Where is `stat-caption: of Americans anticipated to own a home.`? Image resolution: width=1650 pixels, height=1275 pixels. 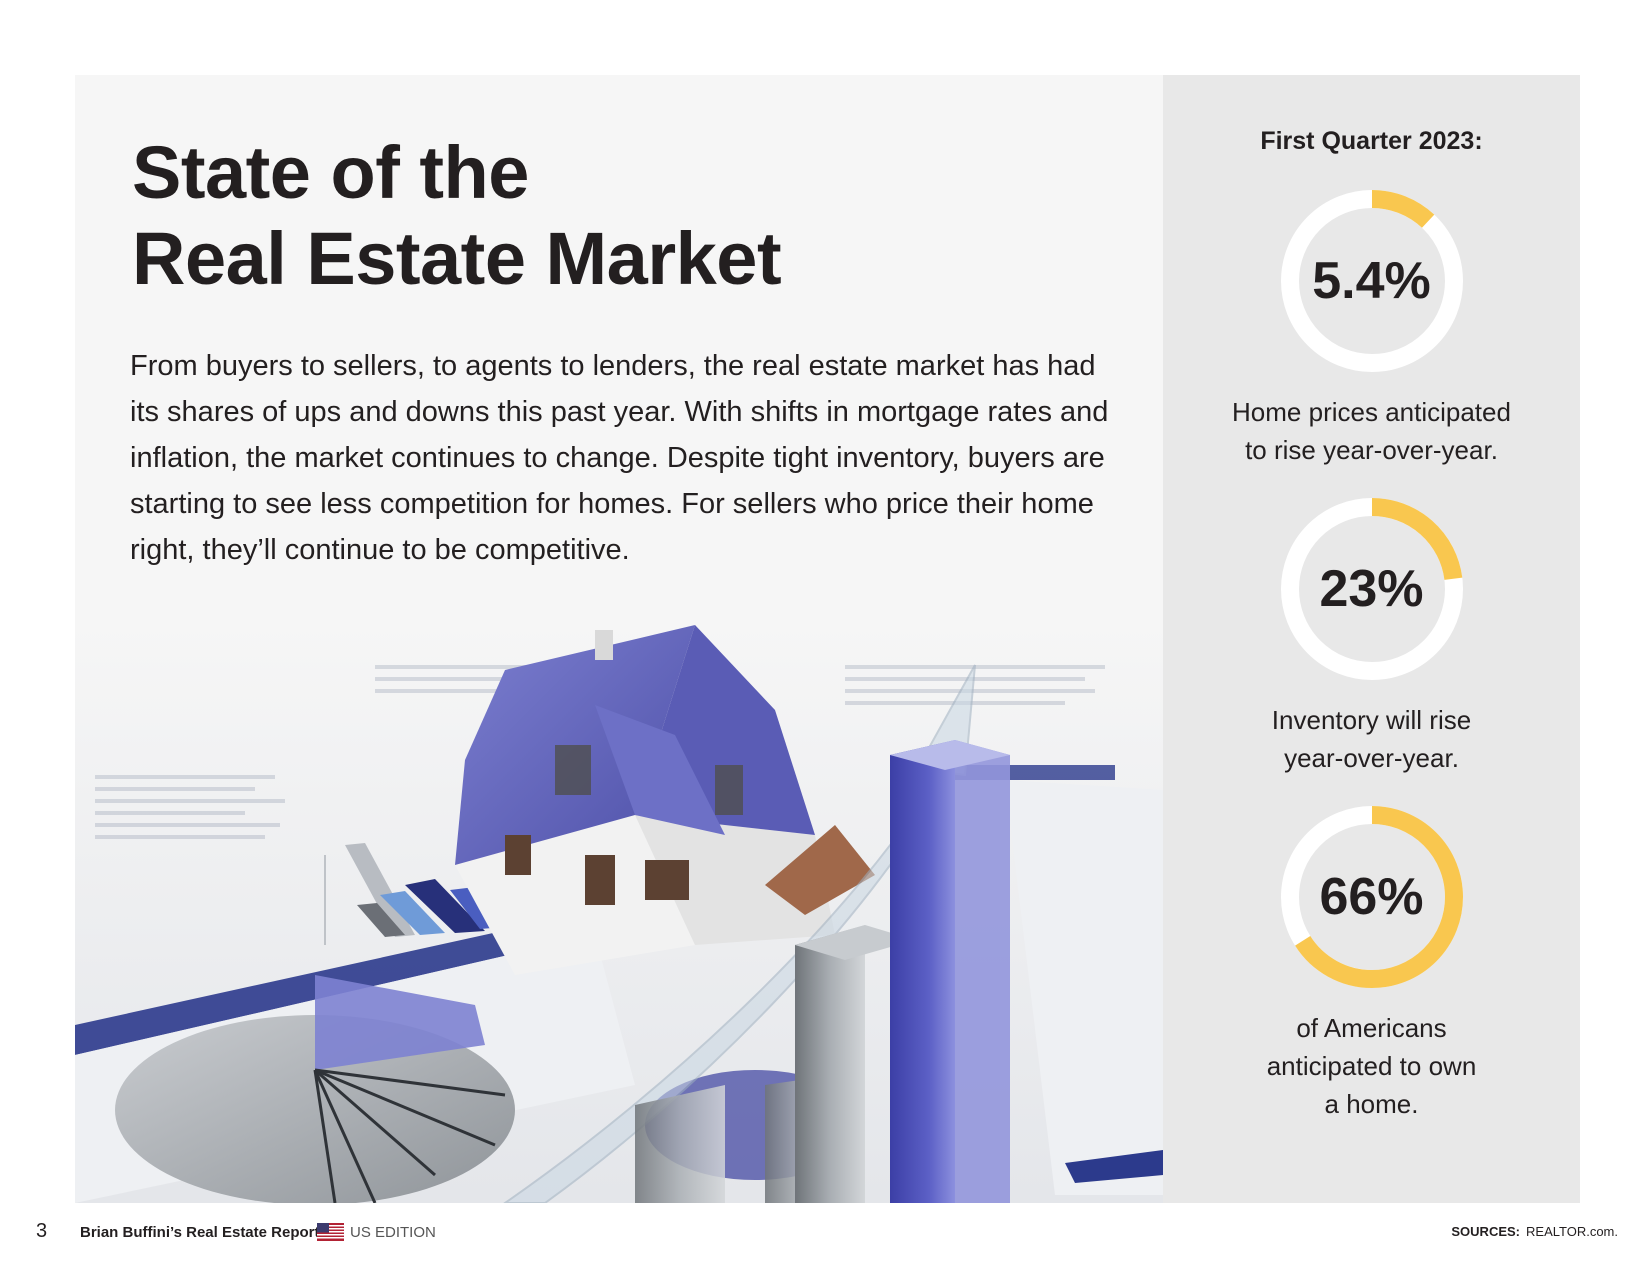
stat-caption: of Americans anticipated to own a home. is located at coordinates (1371, 1066).